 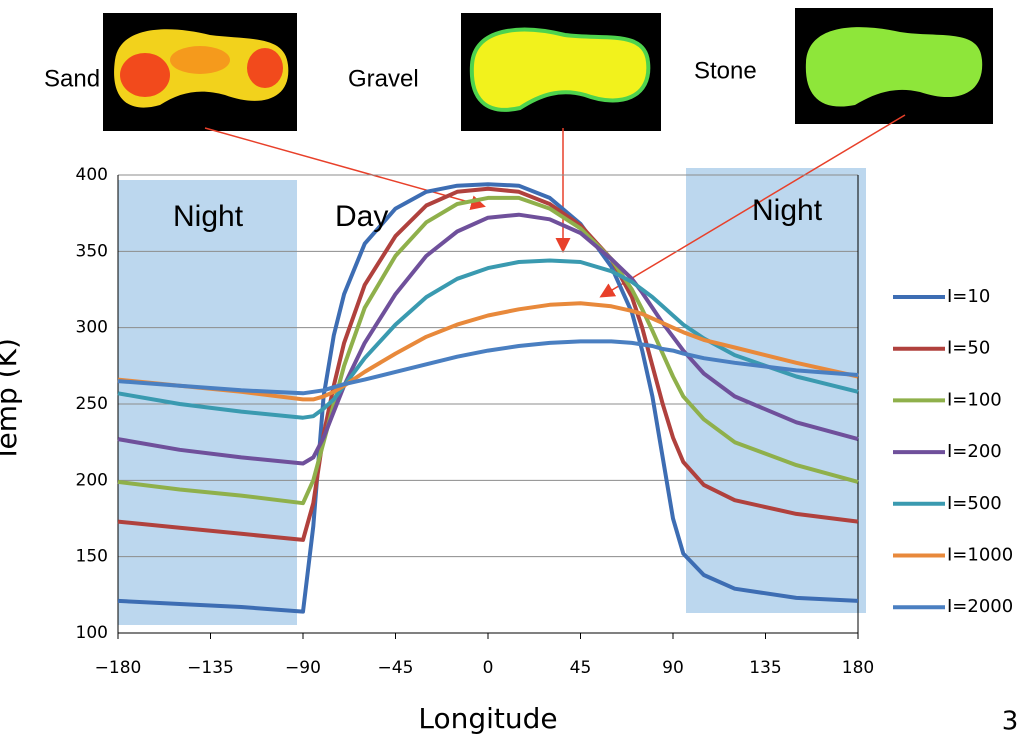 What do you see at coordinates (561, 72) in the screenshot?
I see `thumbnail-gravel` at bounding box center [561, 72].